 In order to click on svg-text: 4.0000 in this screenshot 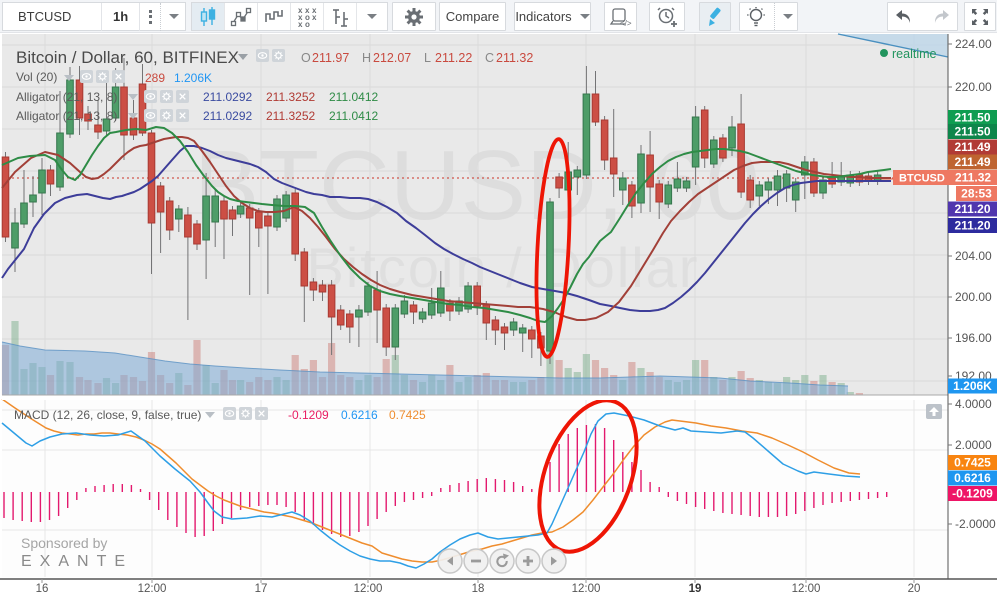, I will do `click(973, 404)`.